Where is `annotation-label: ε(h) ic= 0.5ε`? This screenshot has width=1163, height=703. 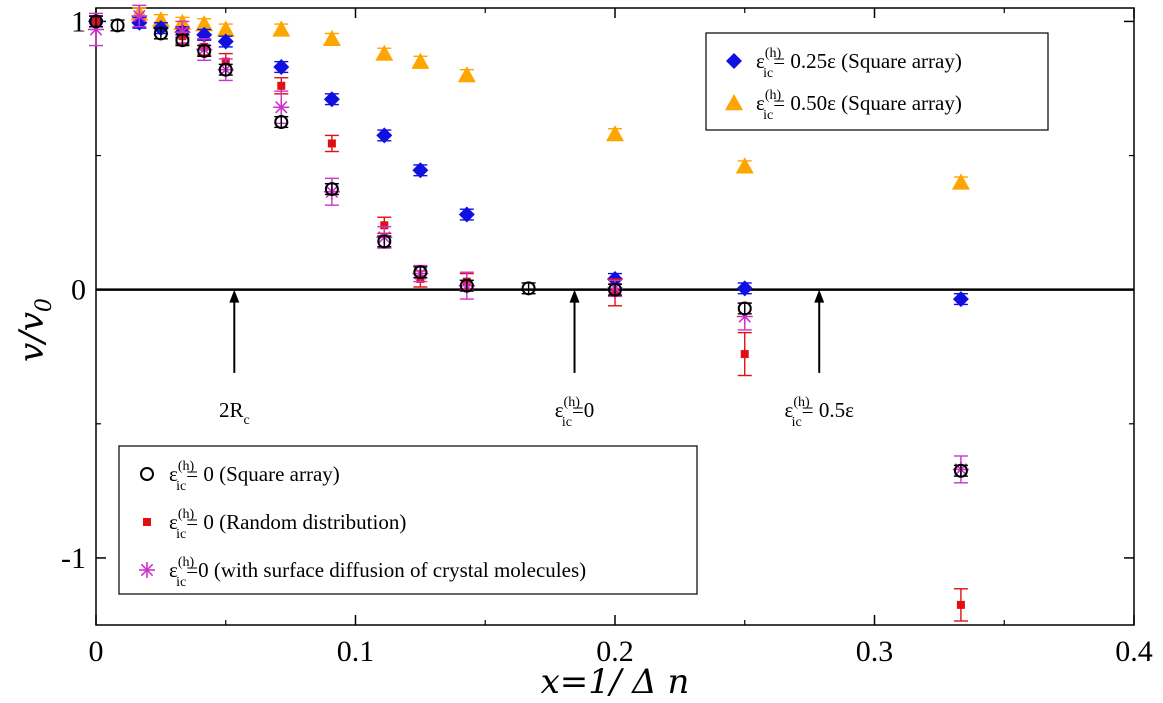
annotation-label: ε(h) ic= 0.5ε is located at coordinates (820, 412).